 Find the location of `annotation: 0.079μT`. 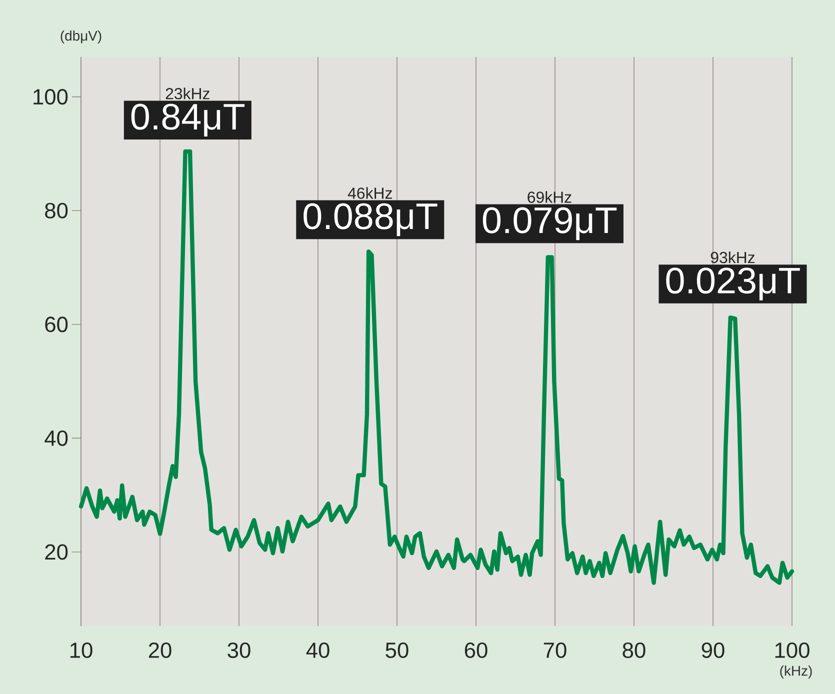

annotation: 0.079μT is located at coordinates (549, 223).